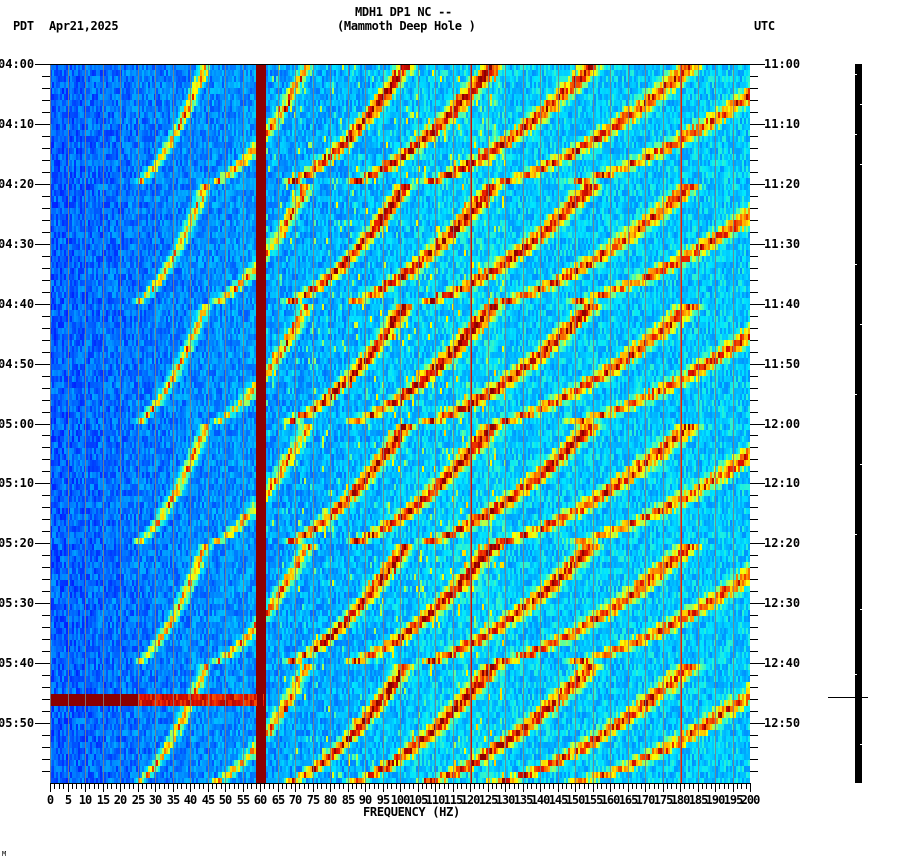 The height and width of the screenshot is (864, 902). Describe the element at coordinates (575, 800) in the screenshot. I see `x-tick-label: 150` at that location.